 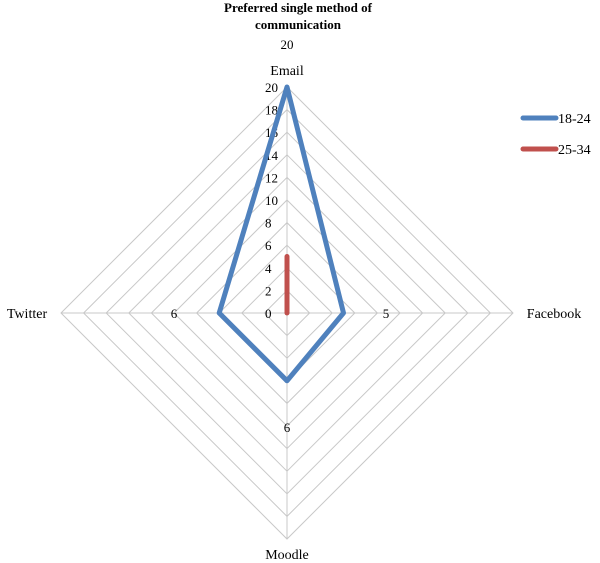 I want to click on data-label-twitter: 6, so click(x=174, y=313).